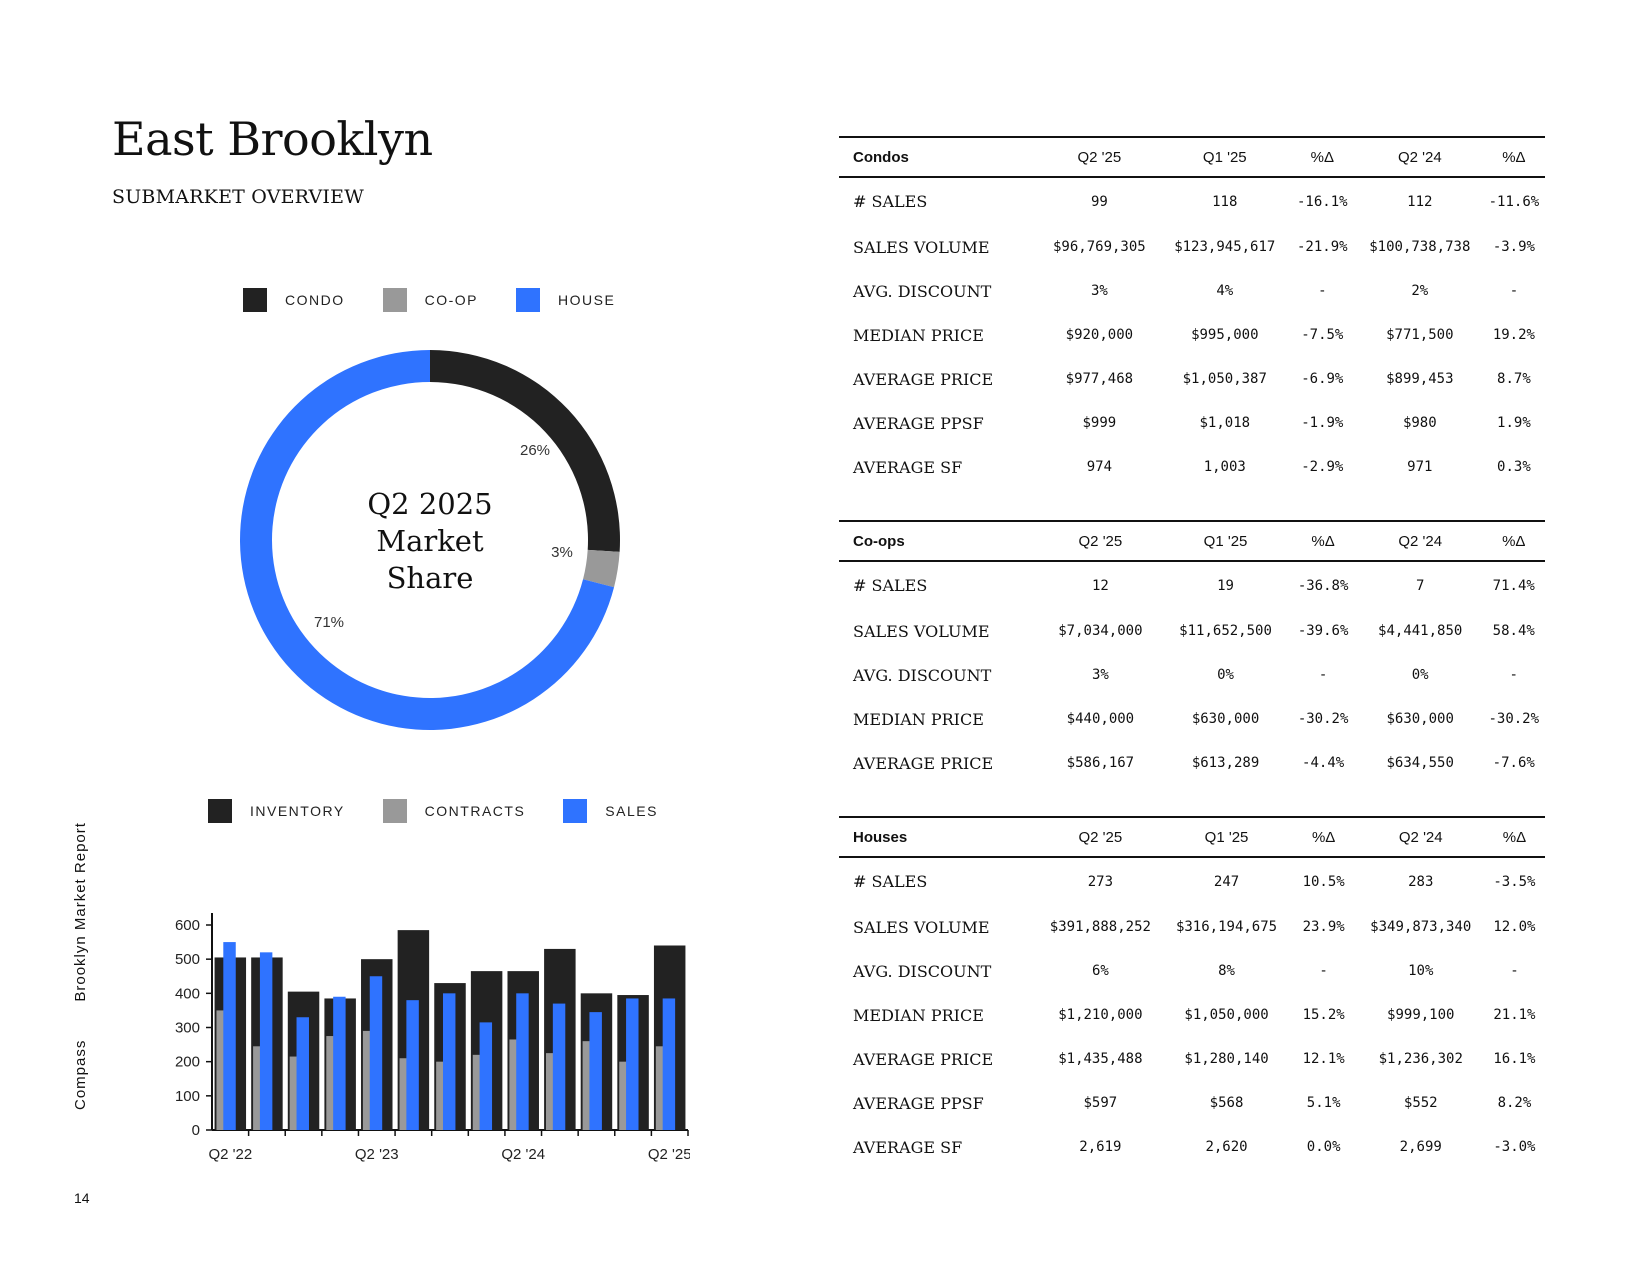 Image resolution: width=1650 pixels, height=1275 pixels. What do you see at coordinates (1421, 971) in the screenshot?
I see `table-cell: 10%` at bounding box center [1421, 971].